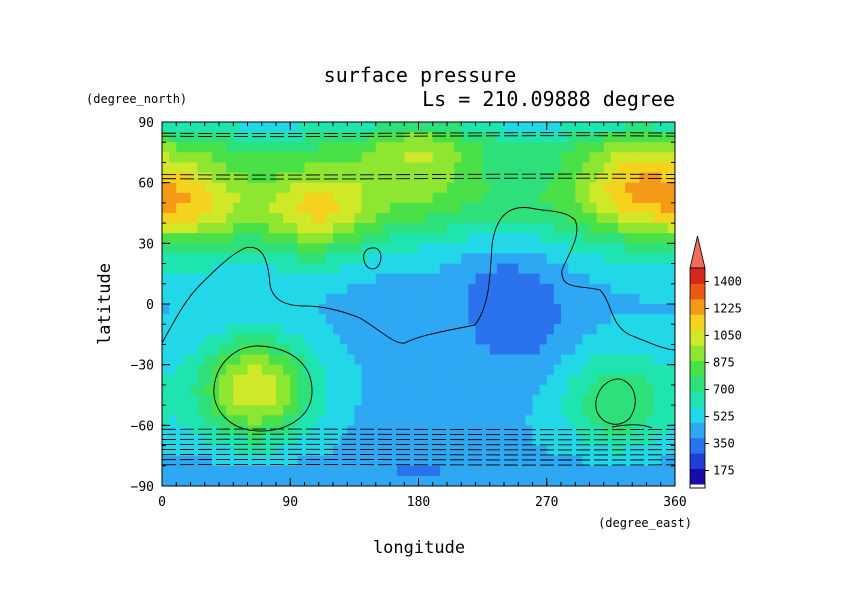 The height and width of the screenshot is (595, 842). Describe the element at coordinates (142, 426) in the screenshot. I see `y-tick-label: −60` at that location.